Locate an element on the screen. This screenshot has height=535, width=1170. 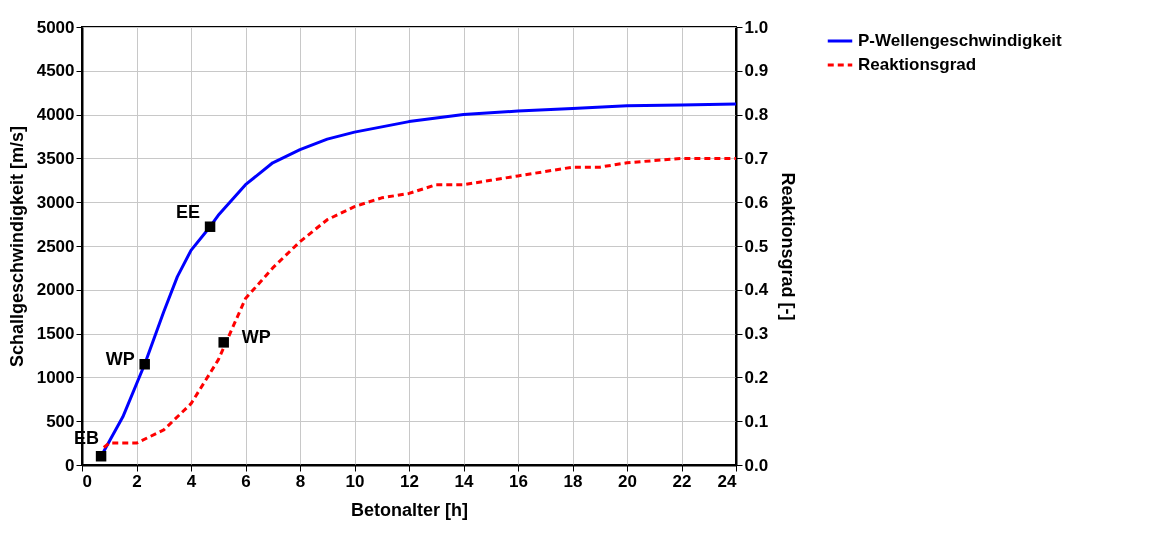
y2-tick-label: 0.1 is located at coordinates (756, 421).